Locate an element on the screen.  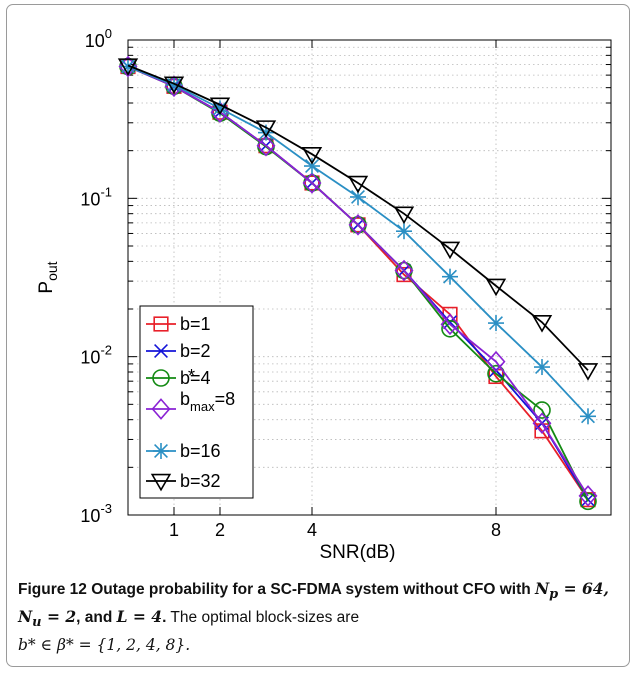
caption-math-np: Np = 64, Nu = 2 is located at coordinates (313, 605).